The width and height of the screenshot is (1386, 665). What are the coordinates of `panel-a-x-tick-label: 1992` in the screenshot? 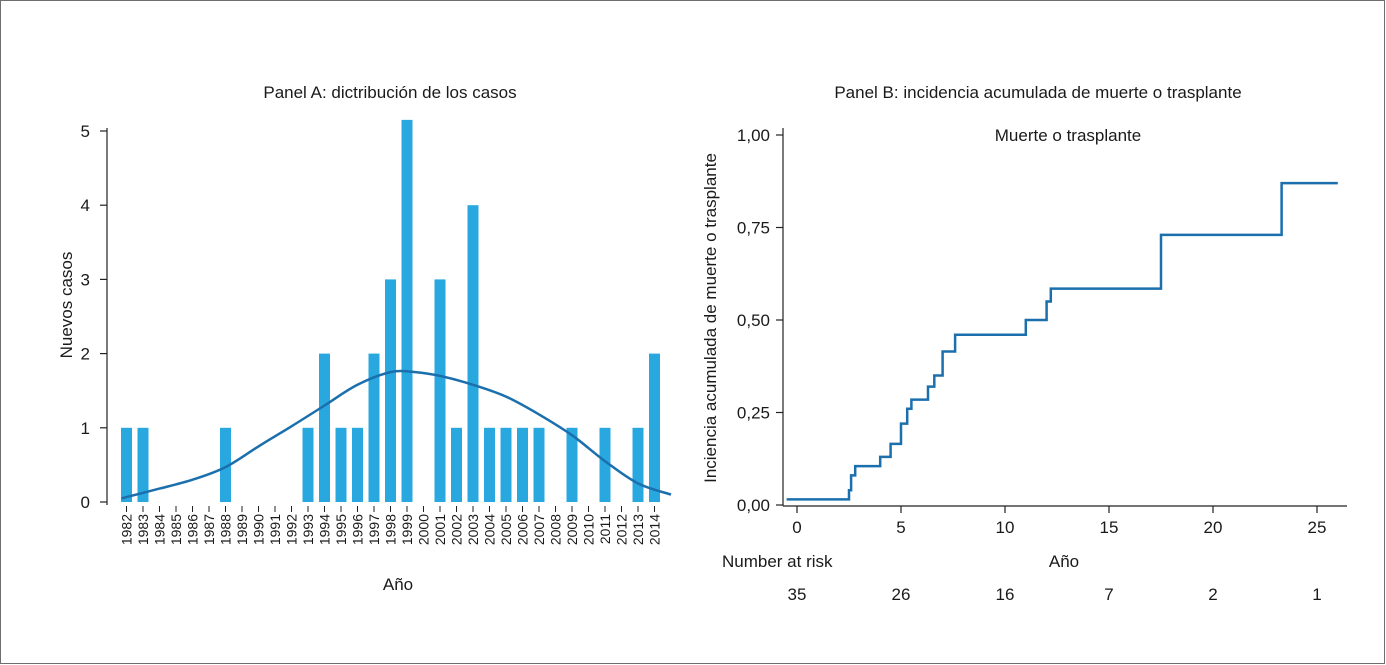 It's located at (292, 529).